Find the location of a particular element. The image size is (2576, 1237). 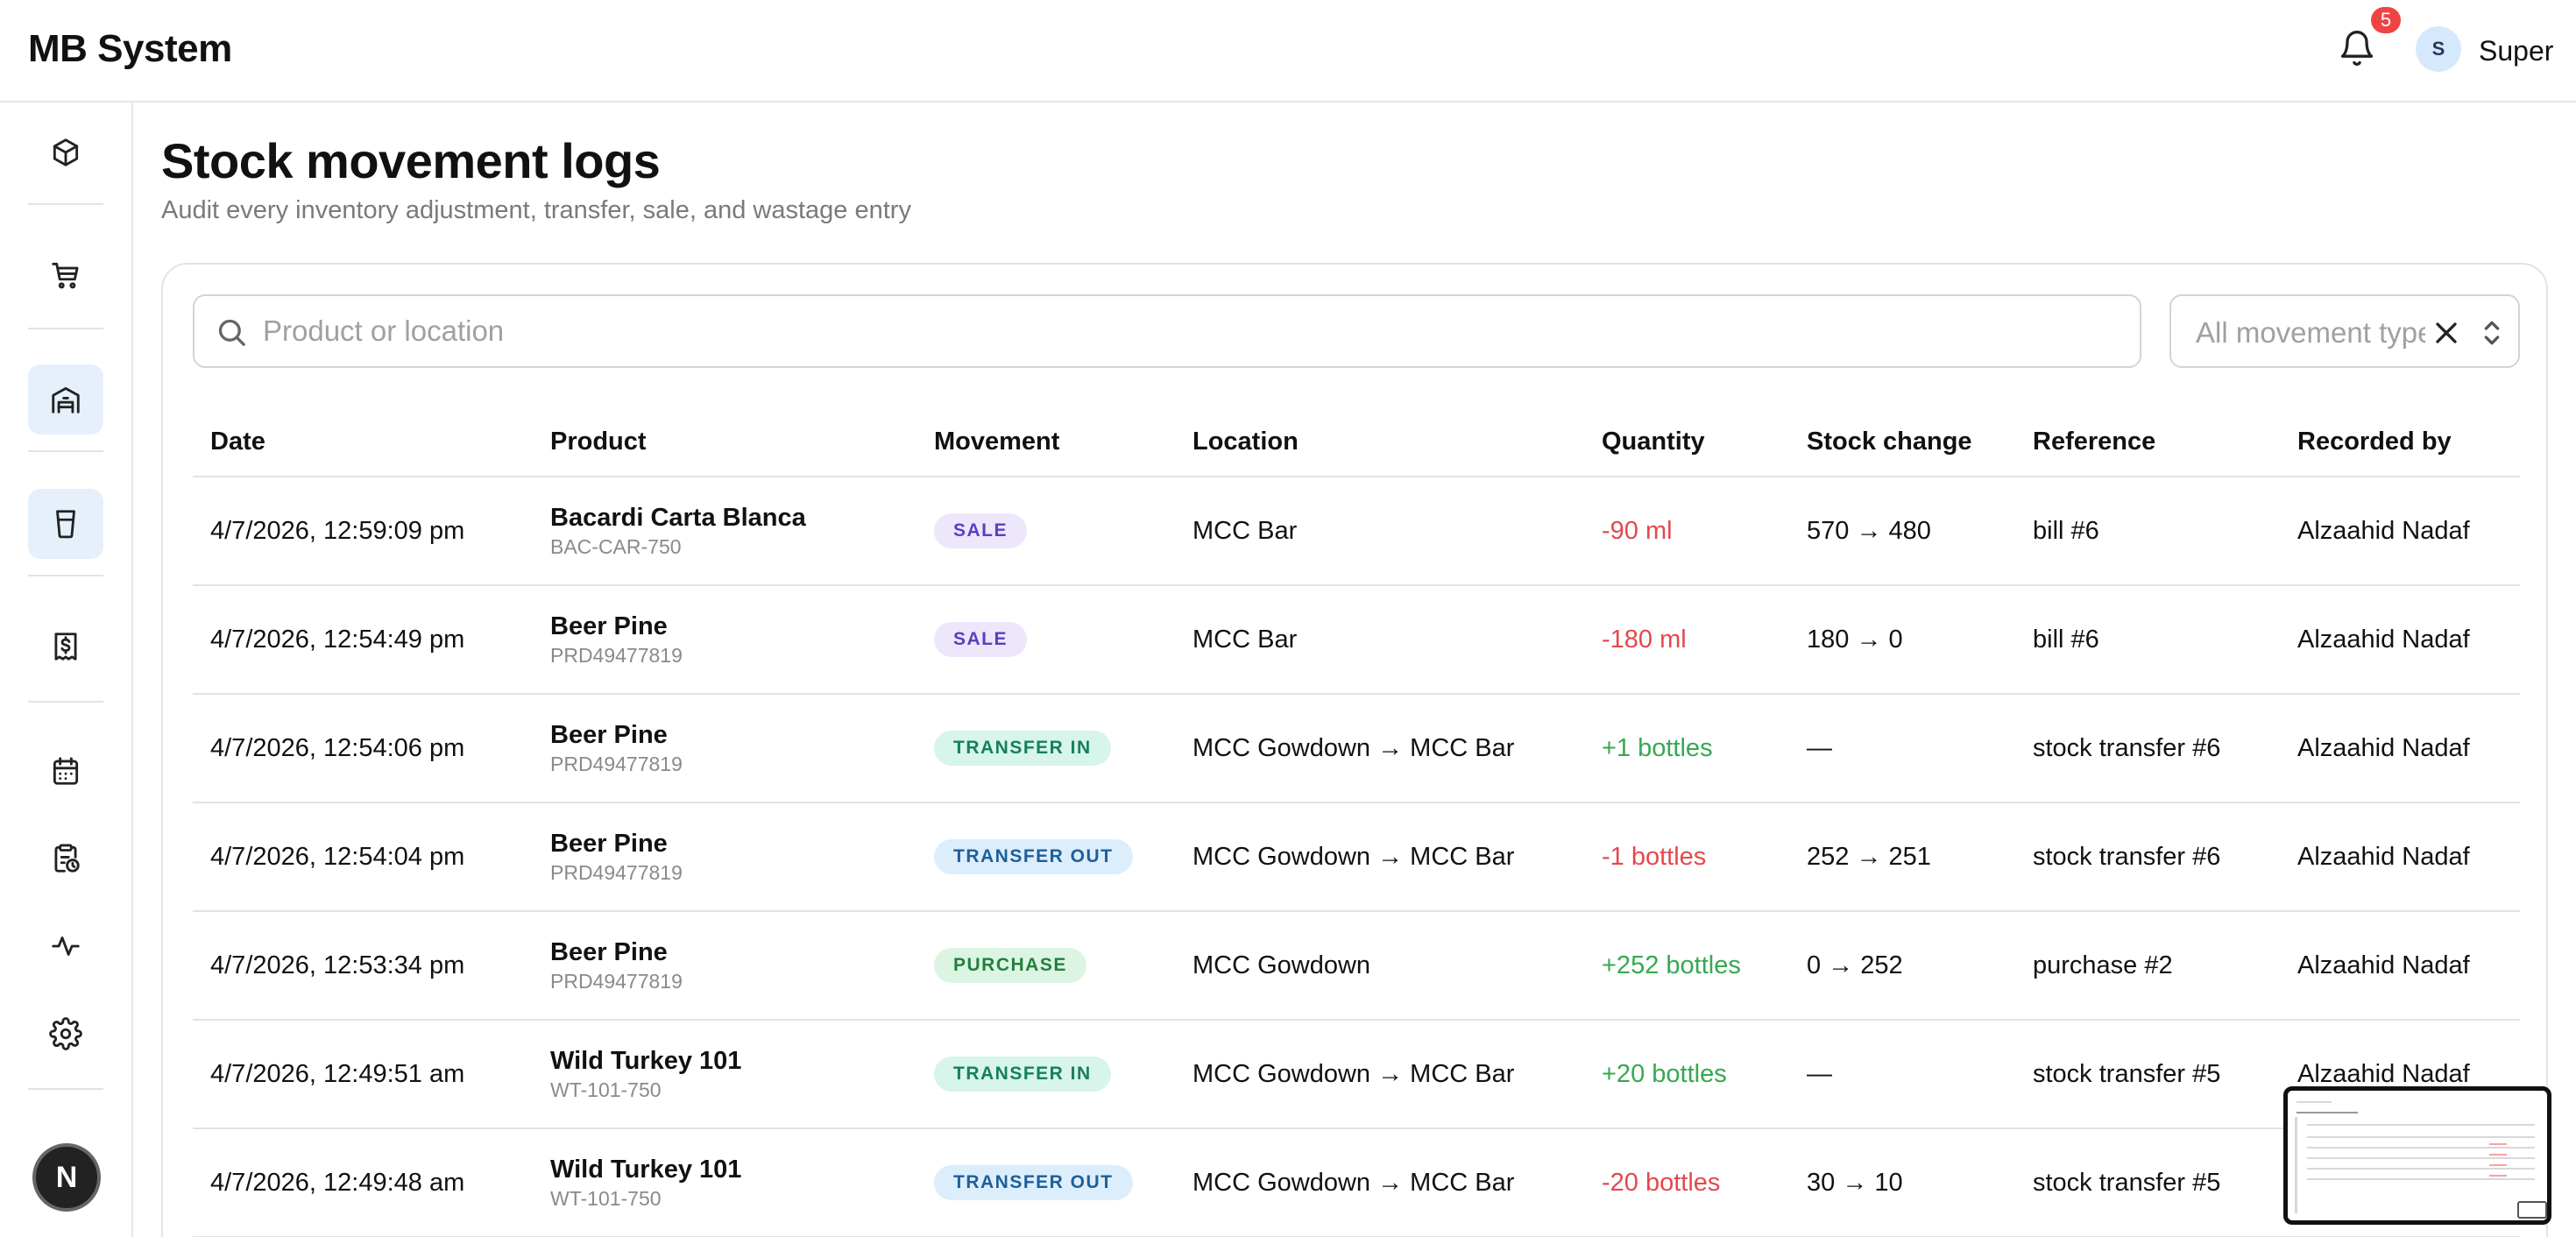

quantity-cell: -90 ml is located at coordinates (1686, 531).